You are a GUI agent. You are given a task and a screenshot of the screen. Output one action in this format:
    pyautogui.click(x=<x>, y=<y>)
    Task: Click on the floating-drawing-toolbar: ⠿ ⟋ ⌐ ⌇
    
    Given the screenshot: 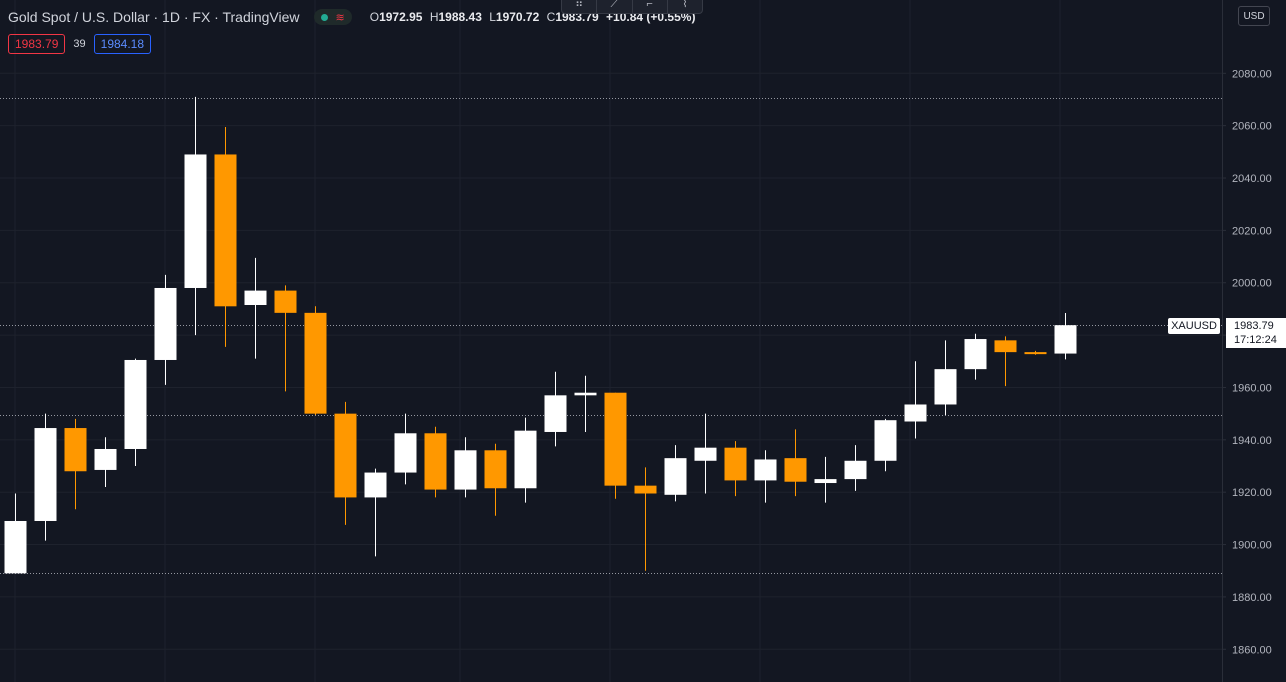 What is the action you would take?
    pyautogui.click(x=632, y=7)
    